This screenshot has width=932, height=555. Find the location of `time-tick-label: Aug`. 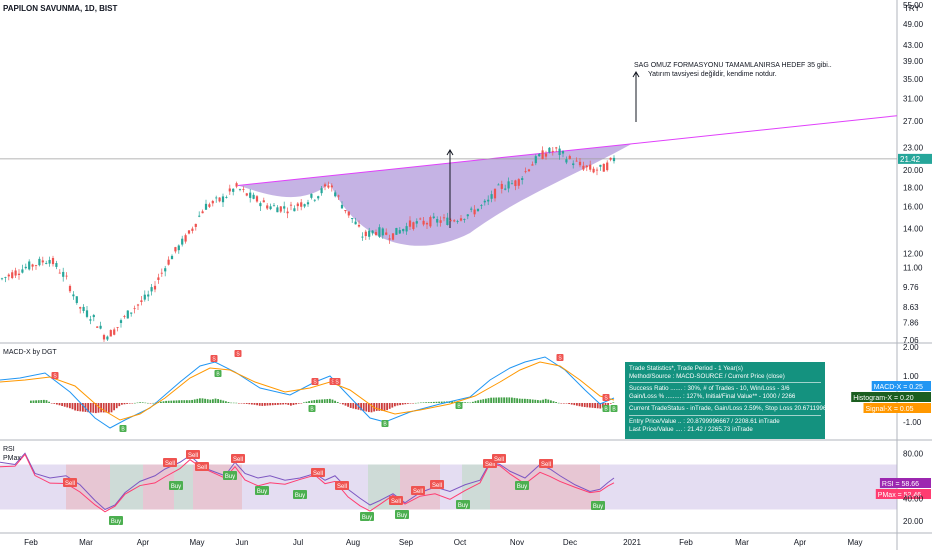

time-tick-label: Aug is located at coordinates (353, 542).